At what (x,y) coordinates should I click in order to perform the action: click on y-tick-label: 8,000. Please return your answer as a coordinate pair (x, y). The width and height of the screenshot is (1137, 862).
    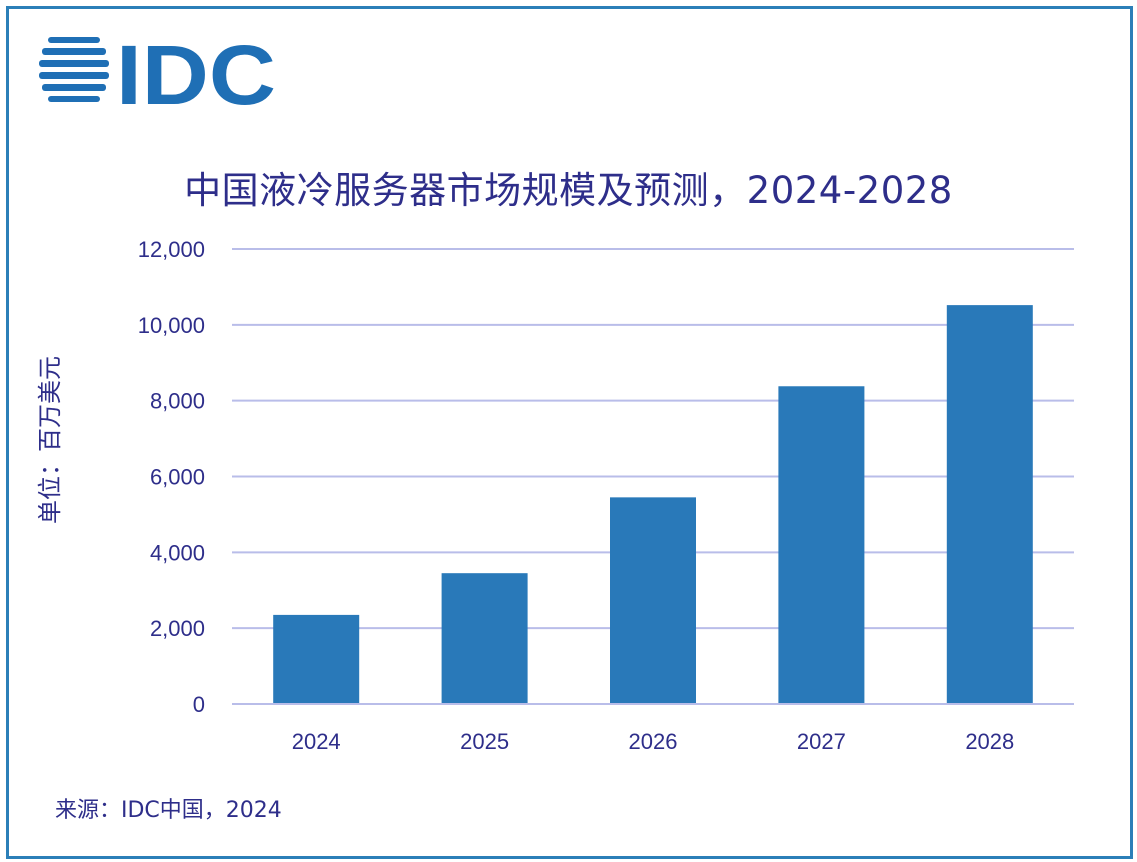
    Looking at the image, I should click on (177, 401).